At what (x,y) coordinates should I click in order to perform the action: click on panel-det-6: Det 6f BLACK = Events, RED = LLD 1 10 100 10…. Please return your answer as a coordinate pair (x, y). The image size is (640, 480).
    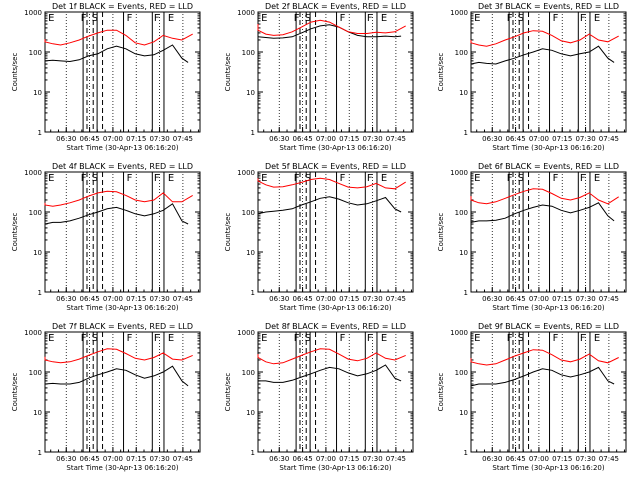
    Looking at the image, I should click on (532, 237).